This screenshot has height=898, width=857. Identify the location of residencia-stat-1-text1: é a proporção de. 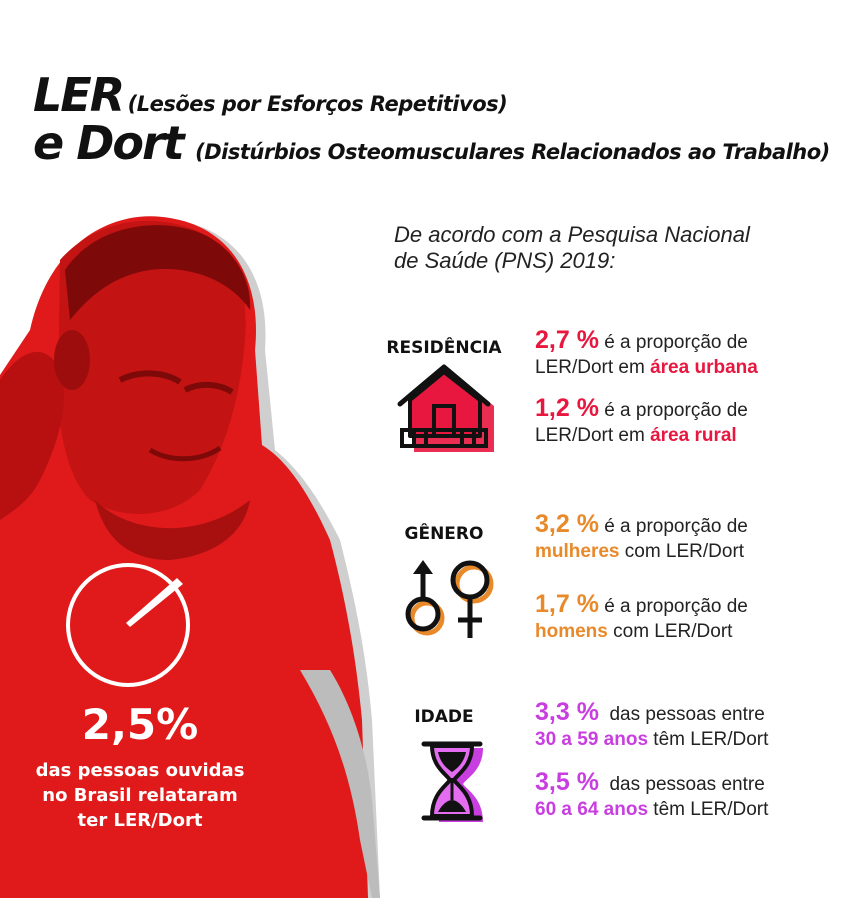
(673, 342).